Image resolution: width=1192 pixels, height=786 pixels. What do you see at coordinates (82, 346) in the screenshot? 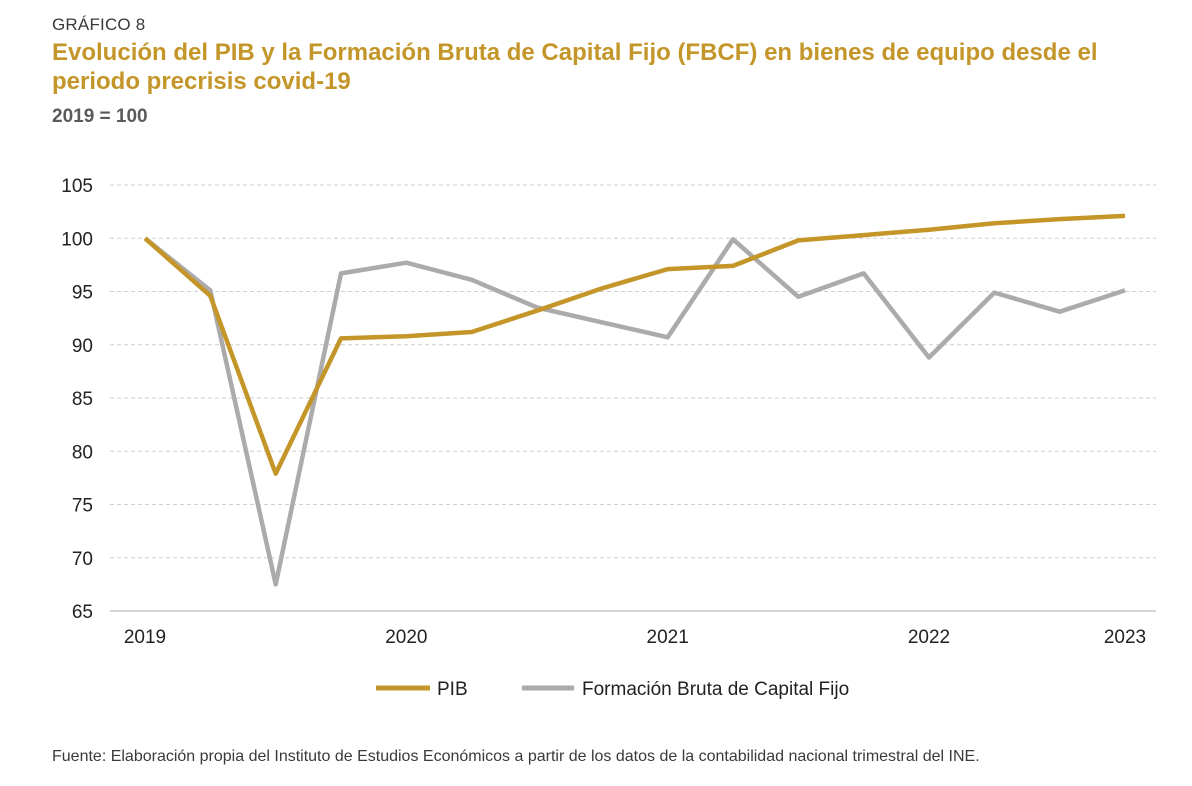
I see `y-tick-label: 90` at bounding box center [82, 346].